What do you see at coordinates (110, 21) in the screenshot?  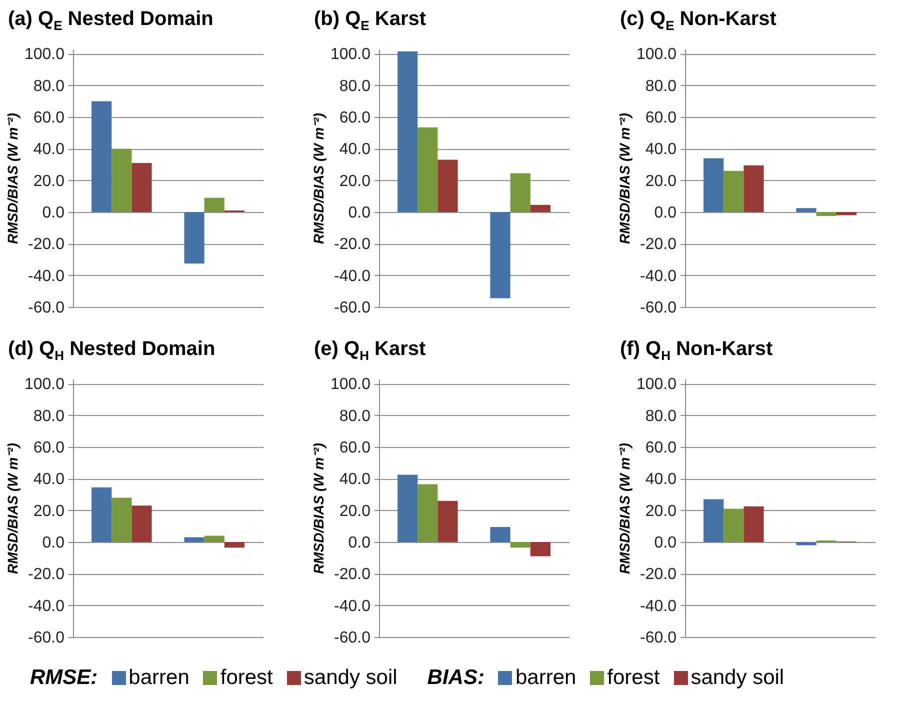 I see `chart-title: (a) Q$_{E}$ Nested Domain` at bounding box center [110, 21].